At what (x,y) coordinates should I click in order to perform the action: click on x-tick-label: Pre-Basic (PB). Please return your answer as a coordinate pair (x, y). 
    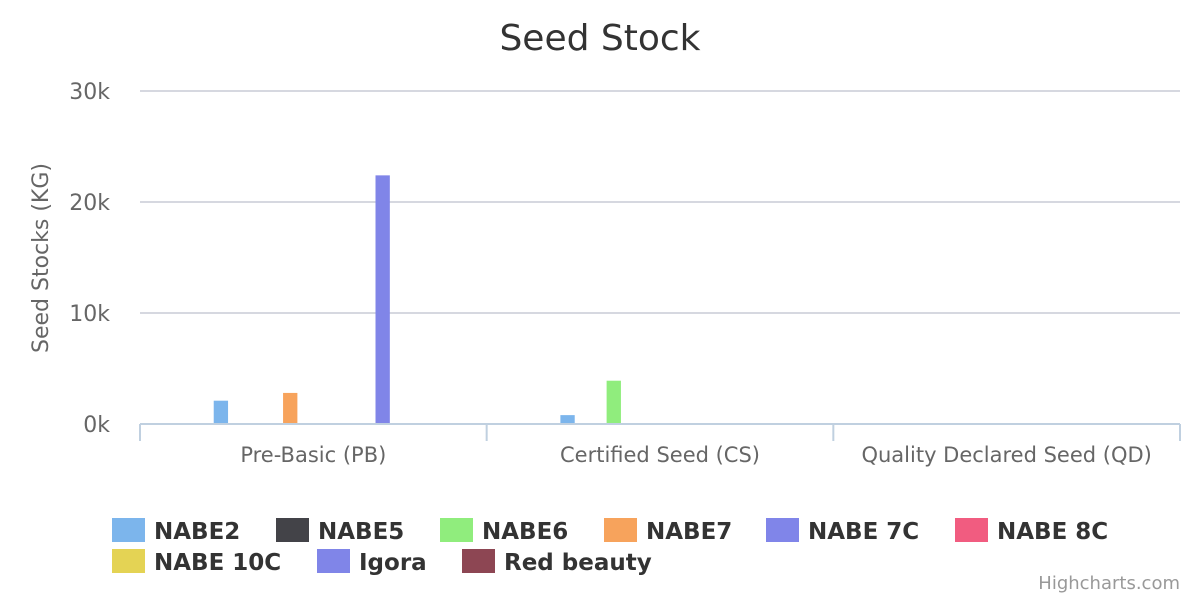
    Looking at the image, I should click on (313, 455).